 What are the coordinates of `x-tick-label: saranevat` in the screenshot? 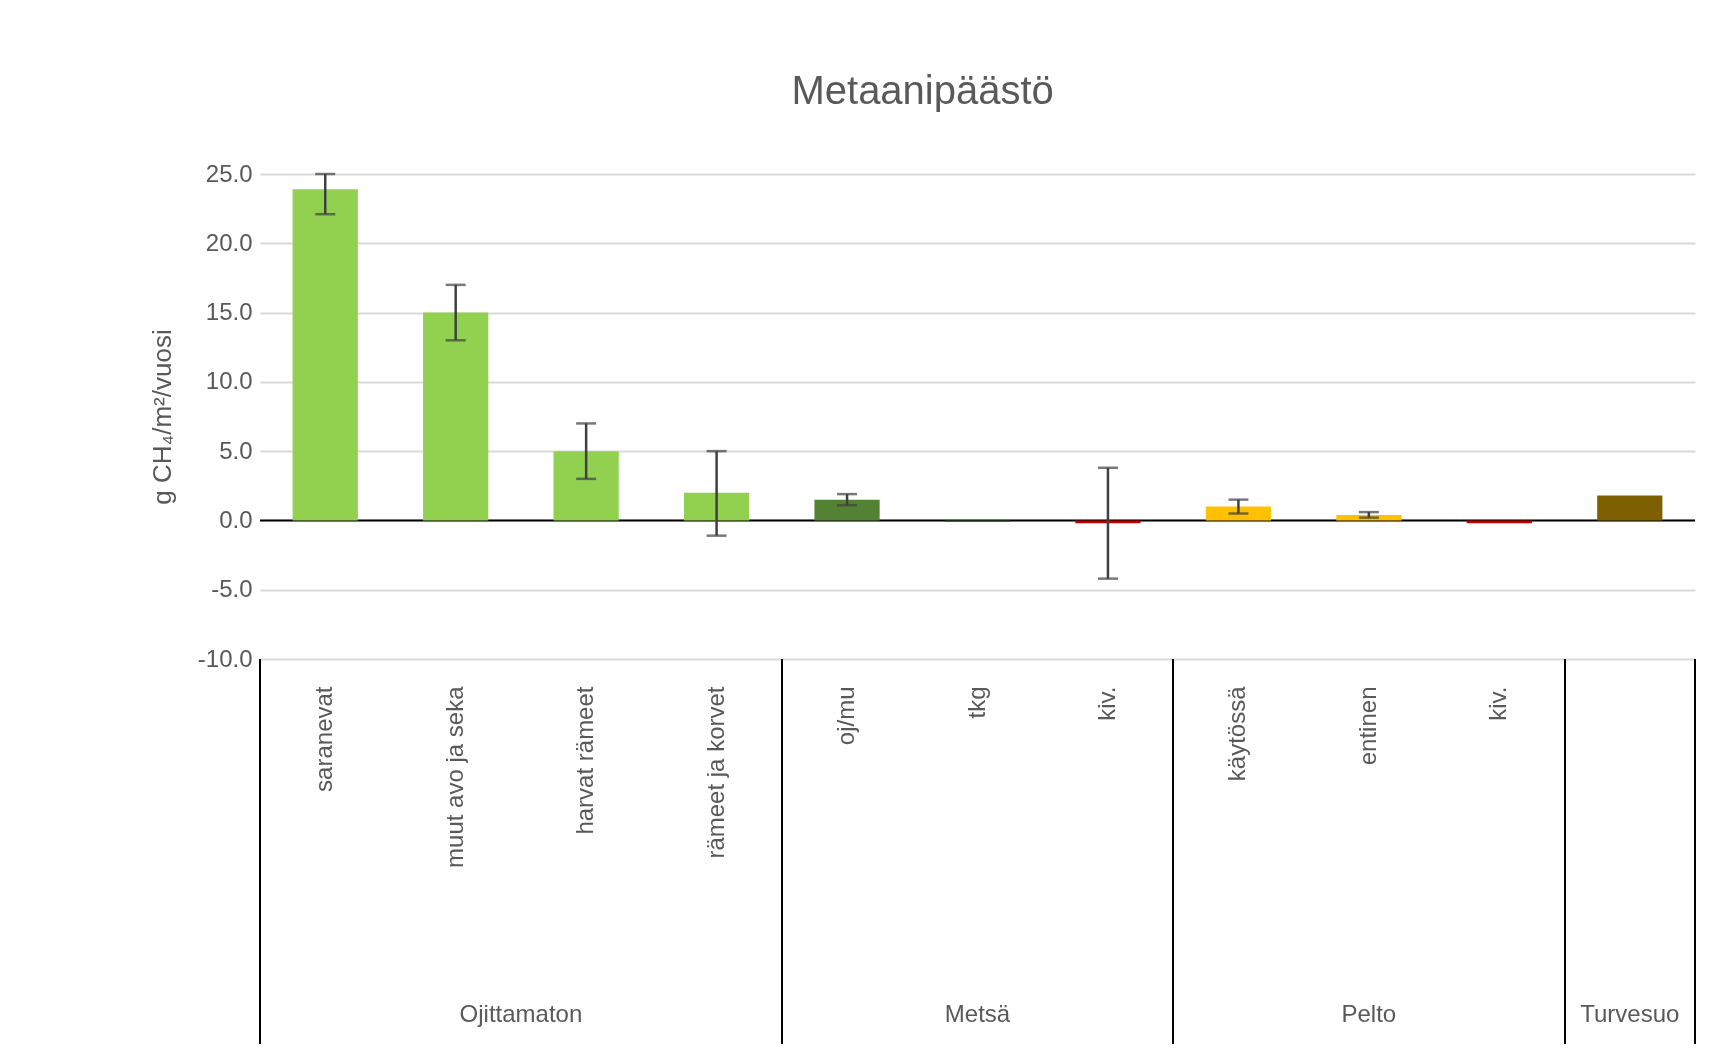 It's located at (324, 739).